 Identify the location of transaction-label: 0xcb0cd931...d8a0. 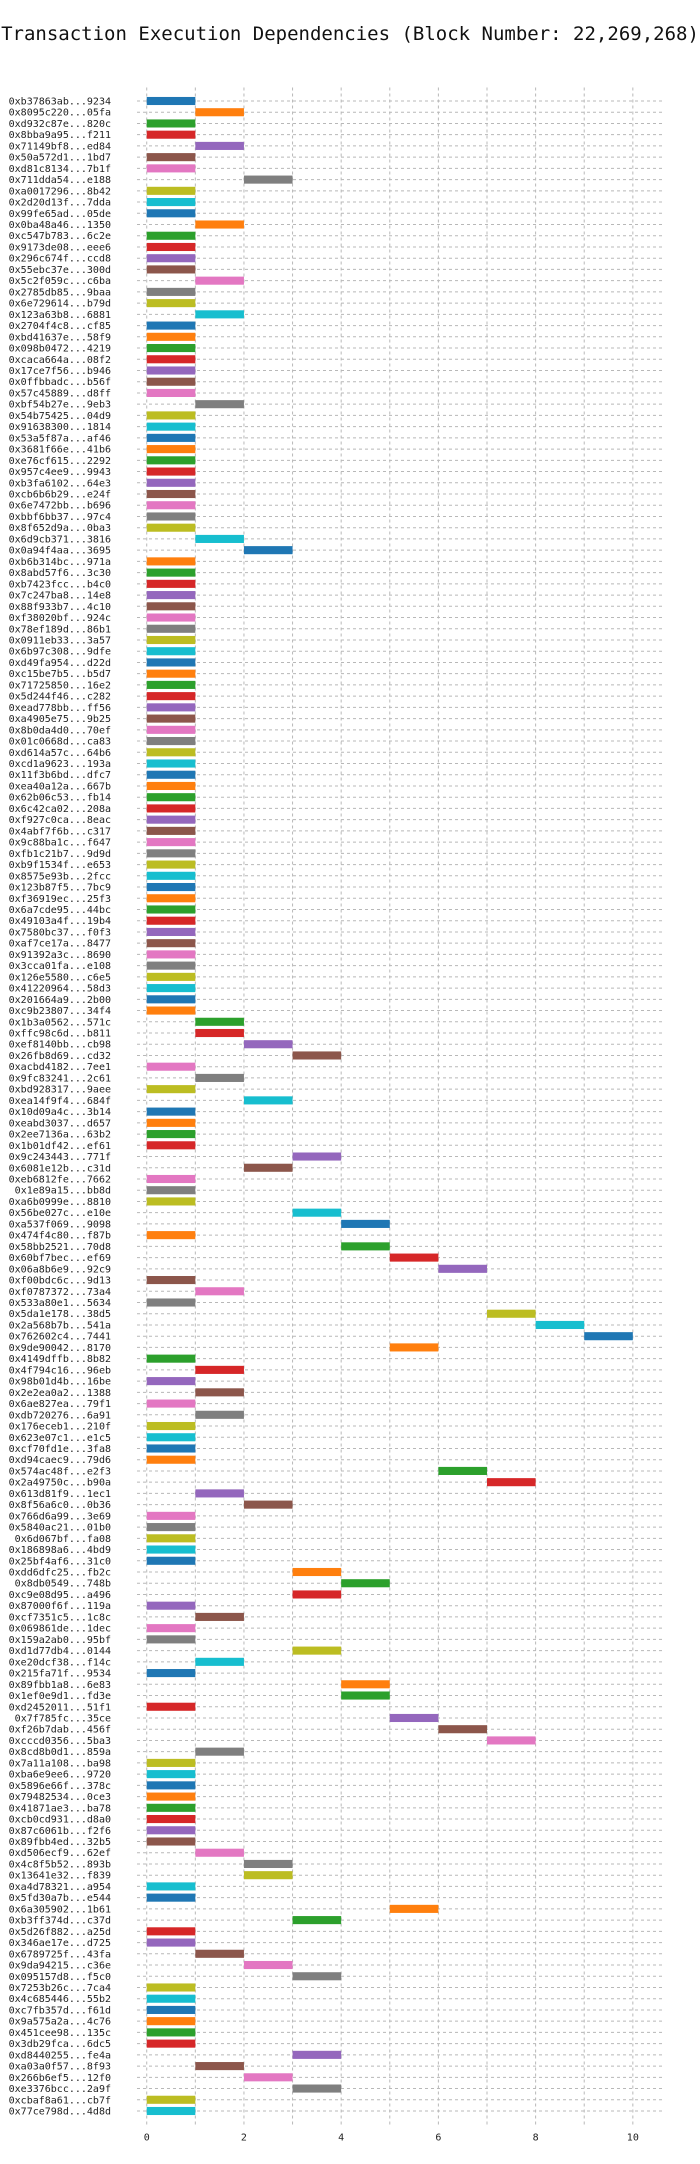
(60, 1820).